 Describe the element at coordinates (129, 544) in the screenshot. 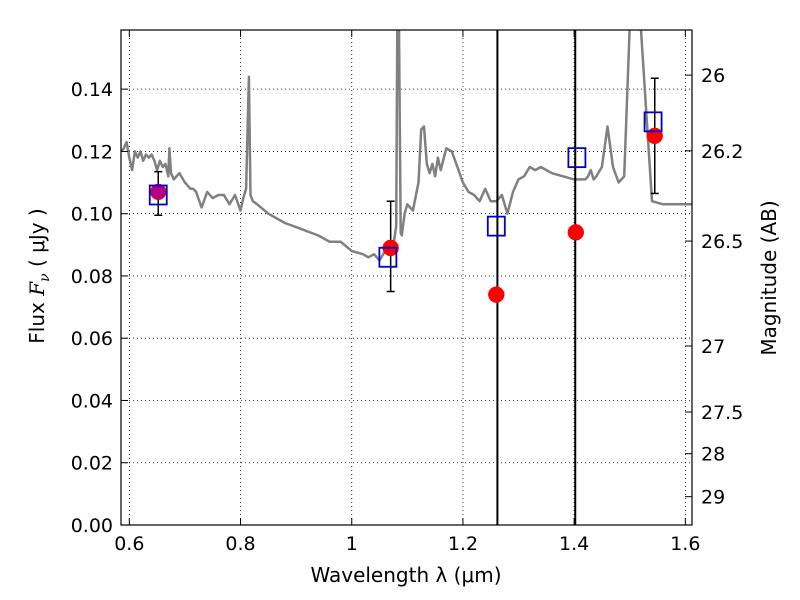

I see `x-tick-label: 0.6` at that location.